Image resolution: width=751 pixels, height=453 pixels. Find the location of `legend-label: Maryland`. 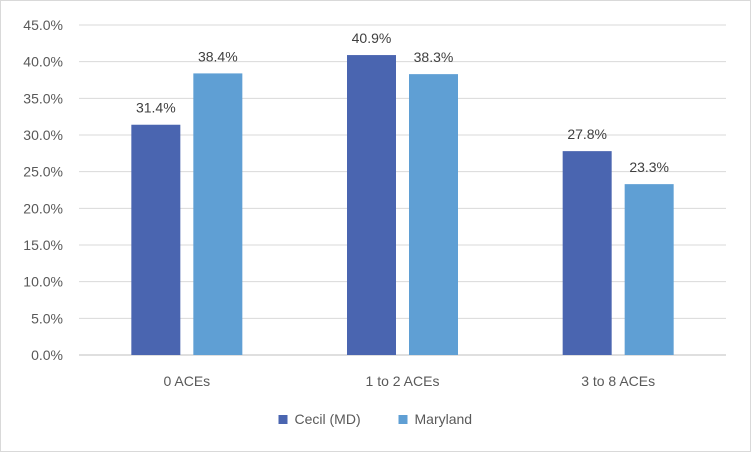

legend-label: Maryland is located at coordinates (444, 419).